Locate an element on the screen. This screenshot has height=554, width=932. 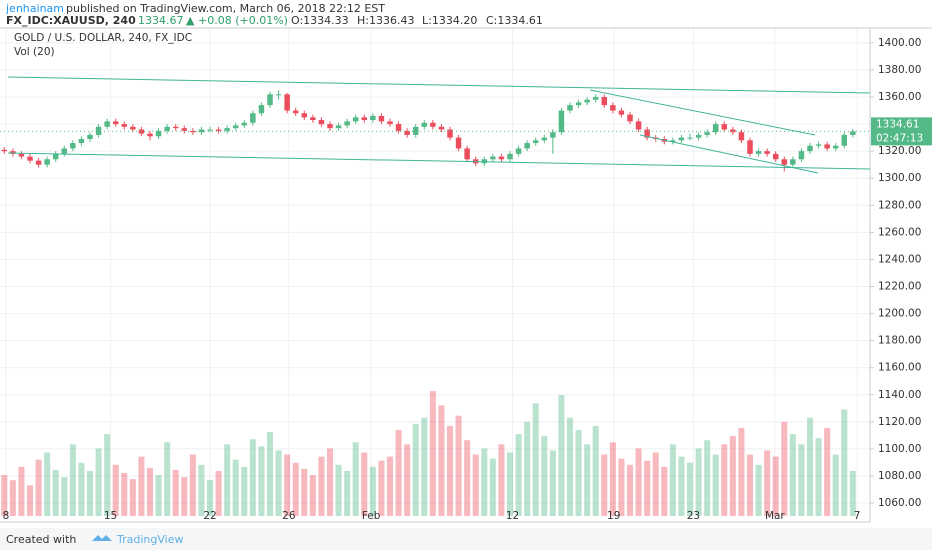
low: L:1334.20 is located at coordinates (449, 20).